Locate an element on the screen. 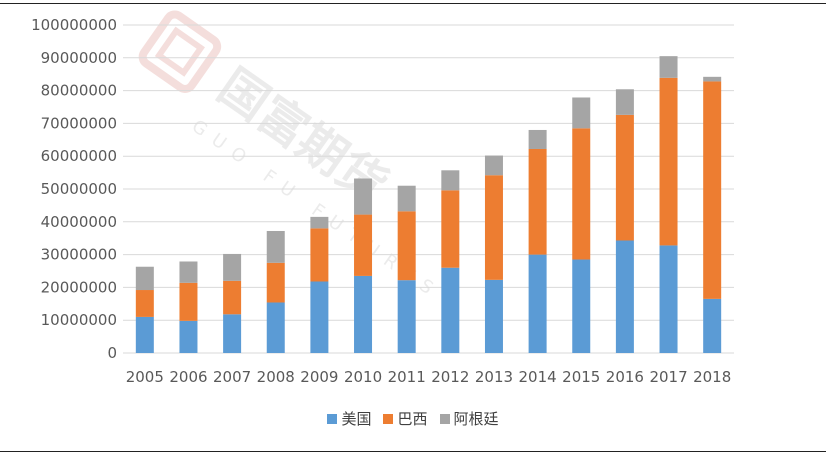 This screenshot has height=455, width=826. legend-label: 阿根廷 is located at coordinates (476, 419).